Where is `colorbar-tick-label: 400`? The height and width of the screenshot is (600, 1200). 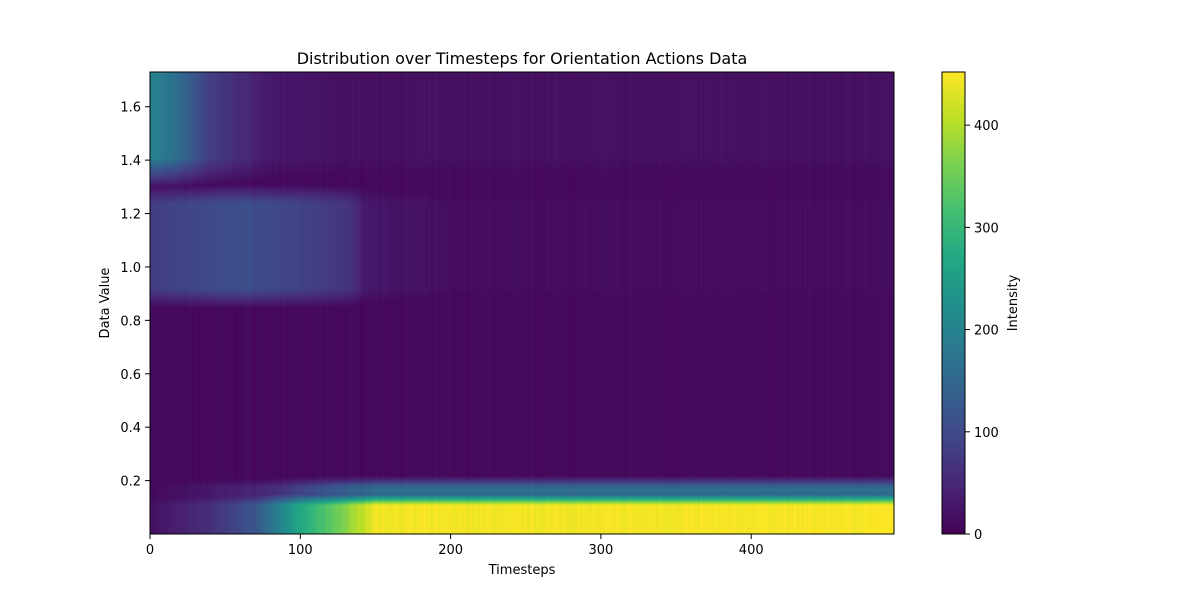
colorbar-tick-label: 400 is located at coordinates (986, 126).